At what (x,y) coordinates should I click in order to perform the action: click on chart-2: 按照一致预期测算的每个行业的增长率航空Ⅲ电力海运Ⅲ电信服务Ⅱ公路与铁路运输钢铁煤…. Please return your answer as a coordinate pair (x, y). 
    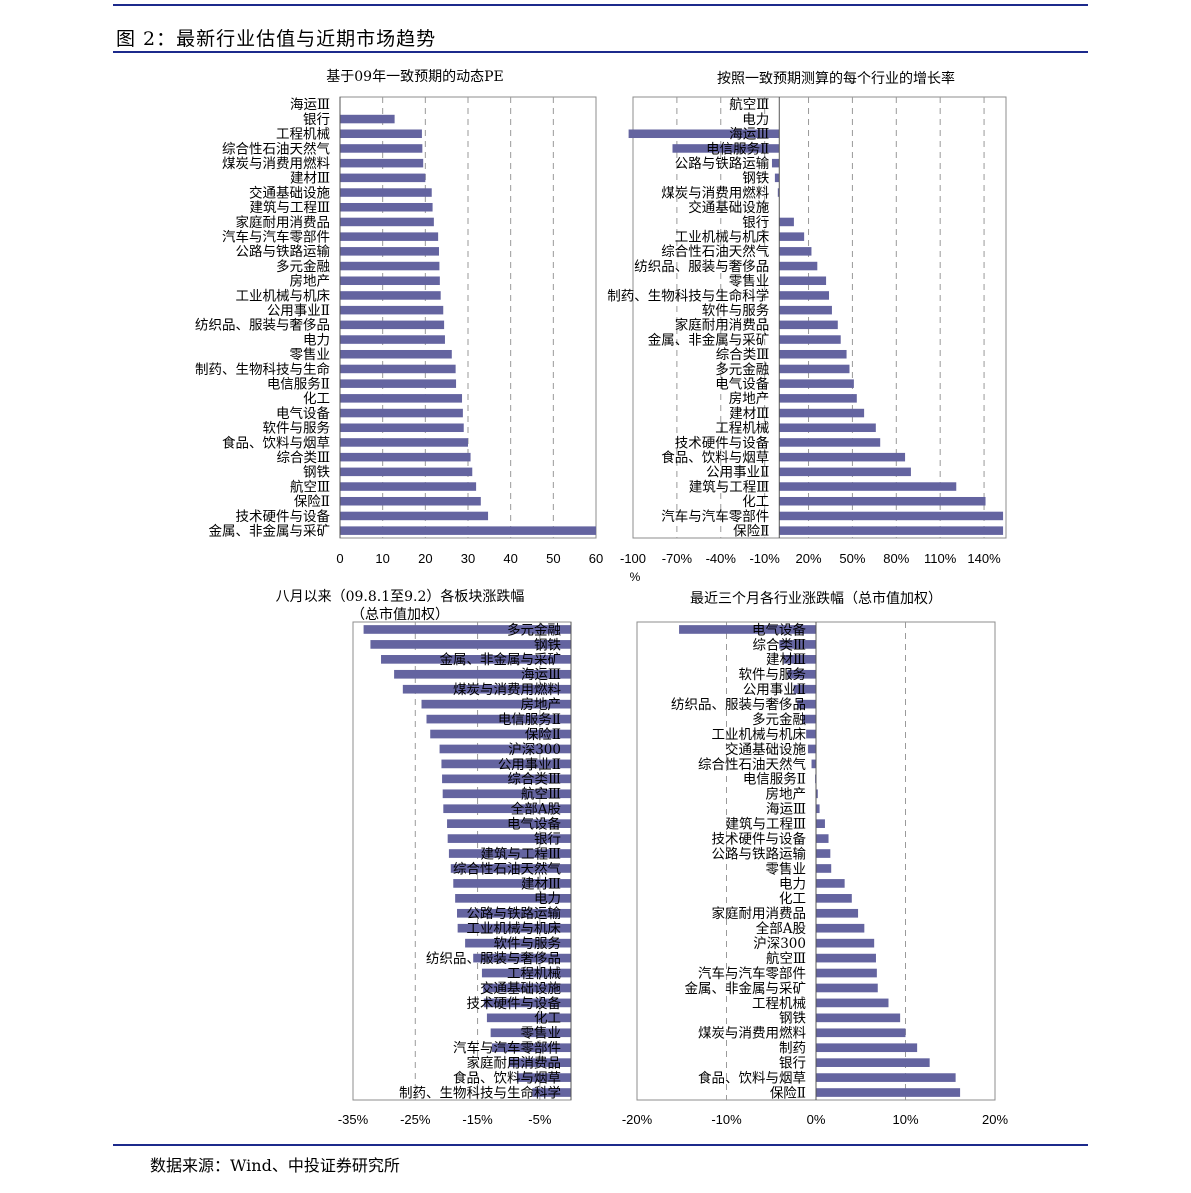
    Looking at the image, I should click on (807, 327).